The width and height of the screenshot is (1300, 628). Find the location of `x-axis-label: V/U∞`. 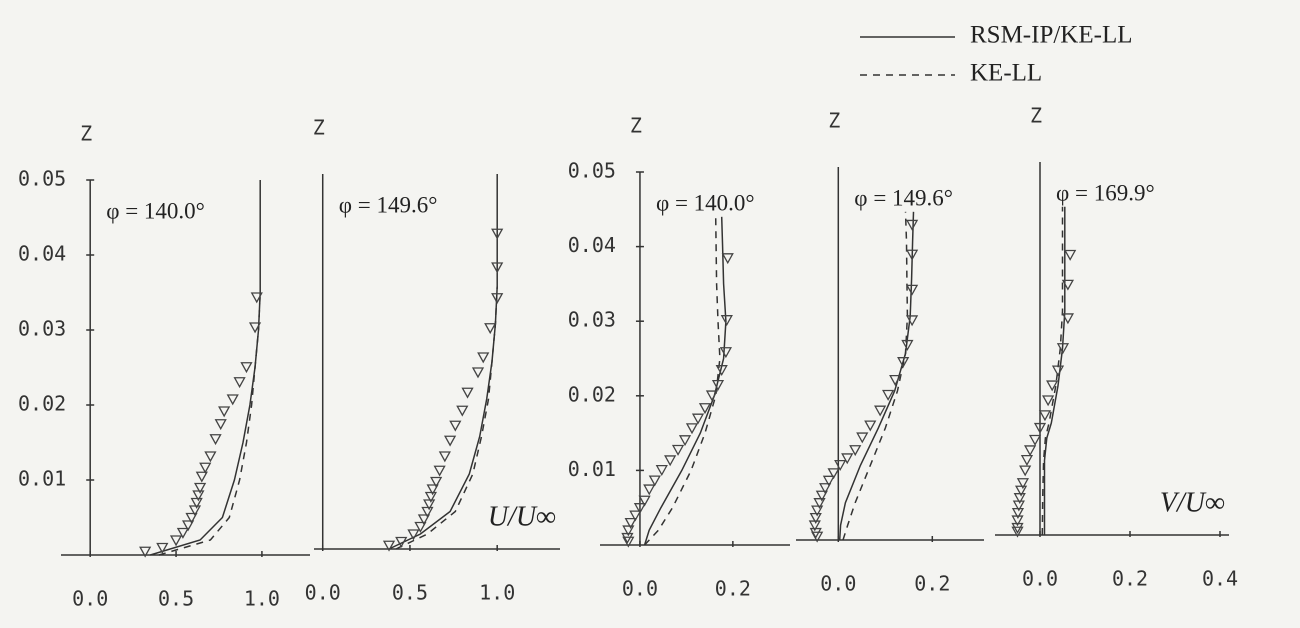

x-axis-label: V/U∞ is located at coordinates (1192, 502).